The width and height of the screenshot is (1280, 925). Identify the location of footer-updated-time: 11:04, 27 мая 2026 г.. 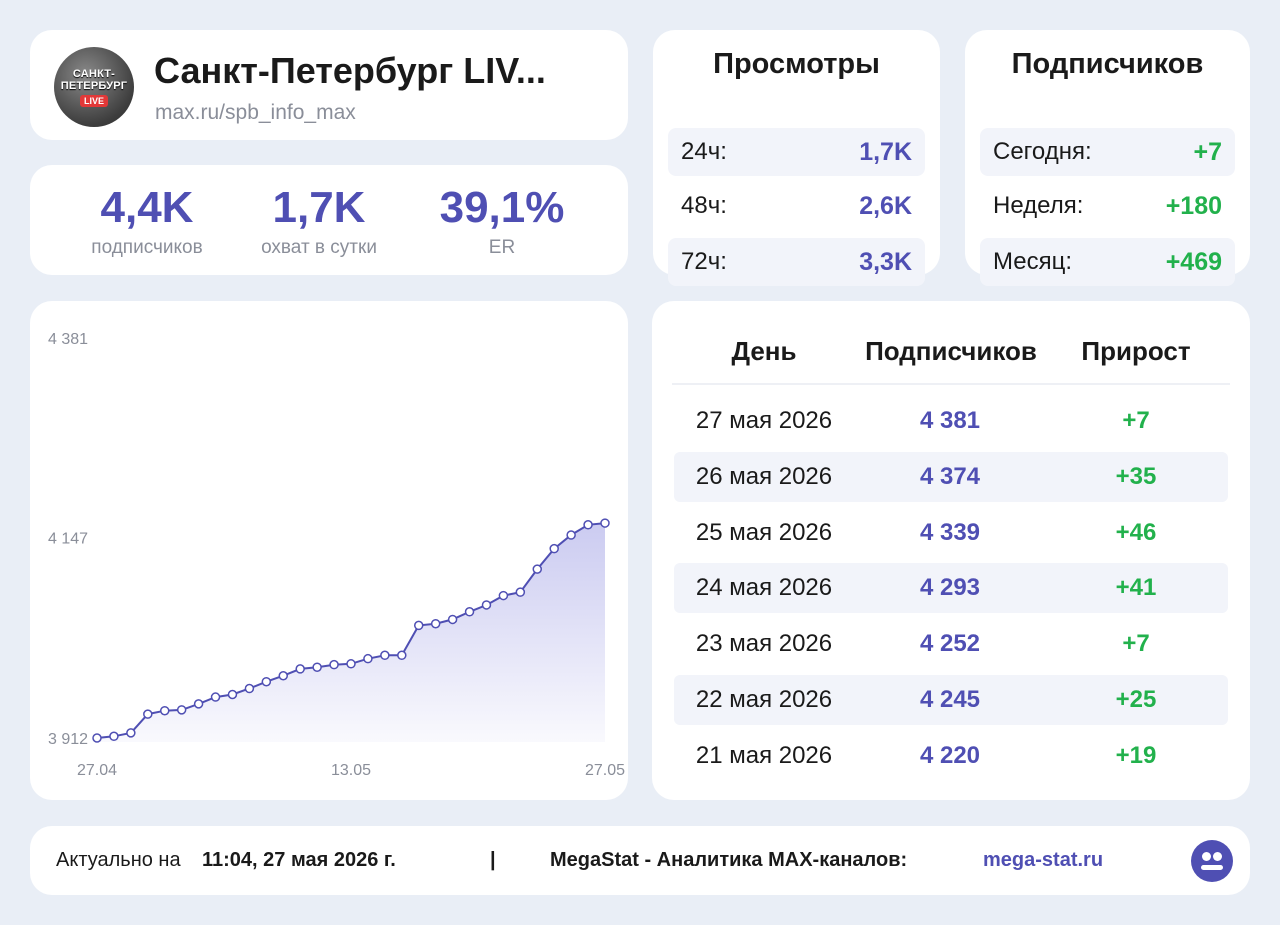
(299, 860).